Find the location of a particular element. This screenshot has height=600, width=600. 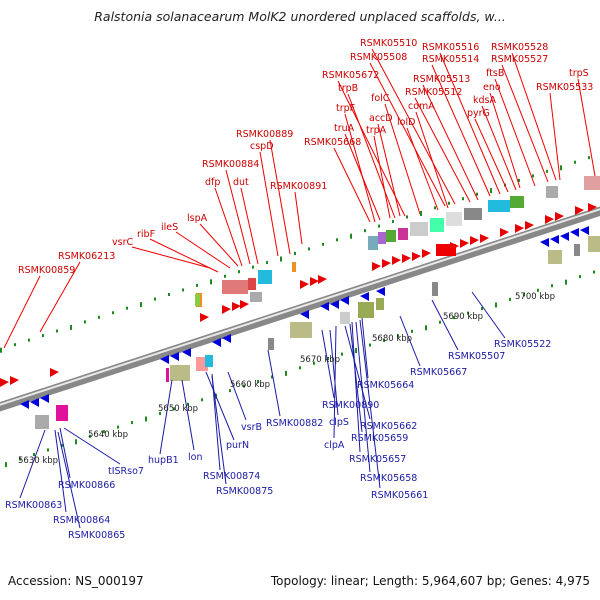

gene-label: RSMK00891 is located at coordinates (298, 186).